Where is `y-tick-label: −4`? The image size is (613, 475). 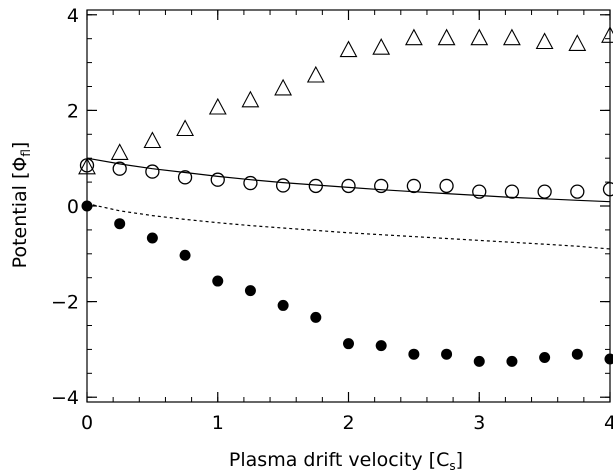
y-tick-label: −4 is located at coordinates (65, 398).